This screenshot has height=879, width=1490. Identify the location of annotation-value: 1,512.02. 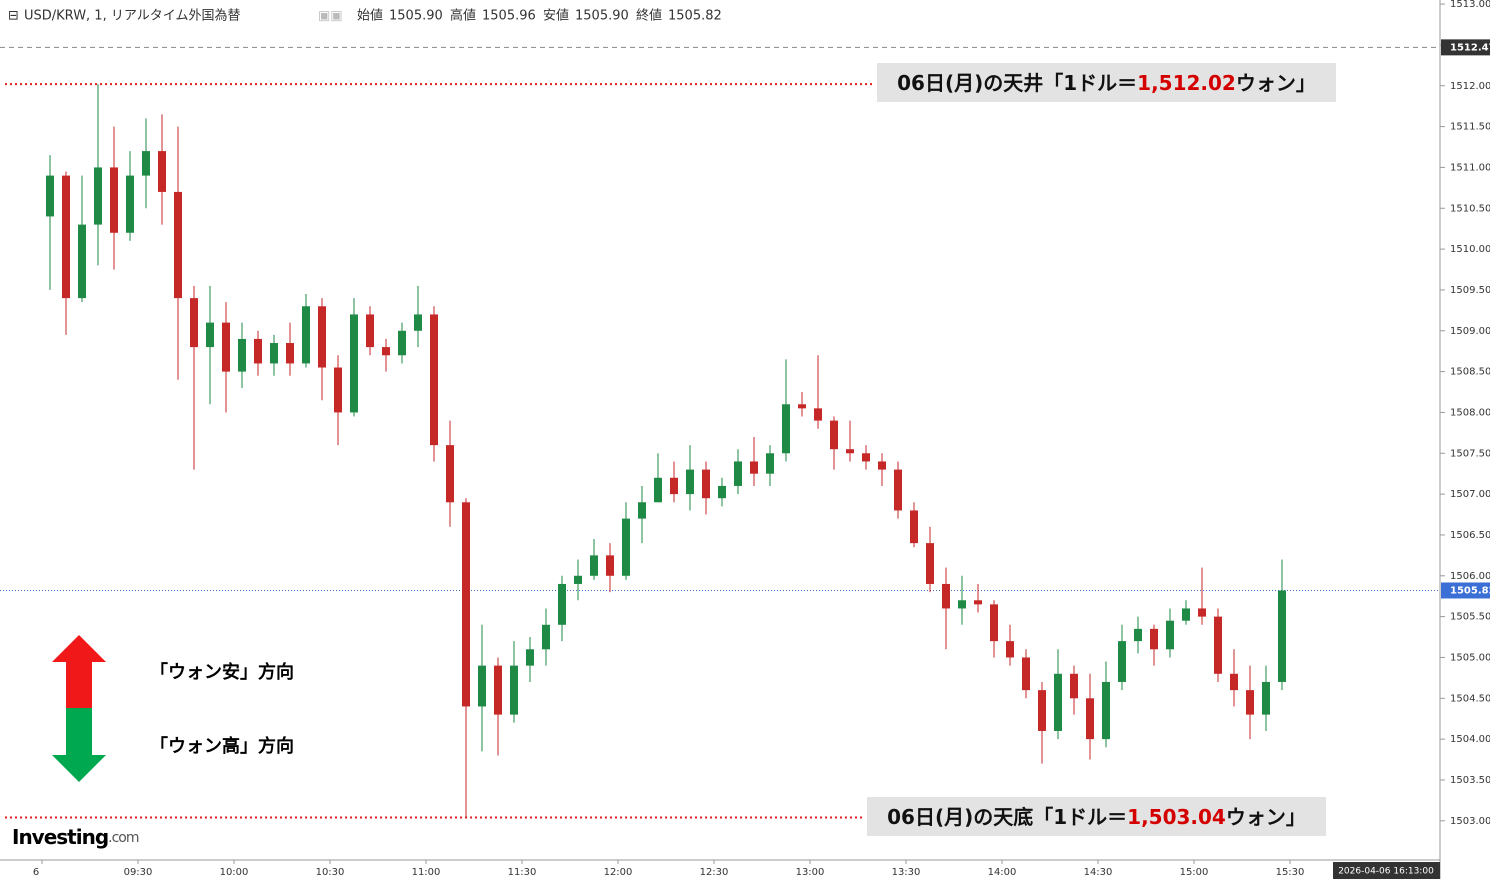
(1186, 83).